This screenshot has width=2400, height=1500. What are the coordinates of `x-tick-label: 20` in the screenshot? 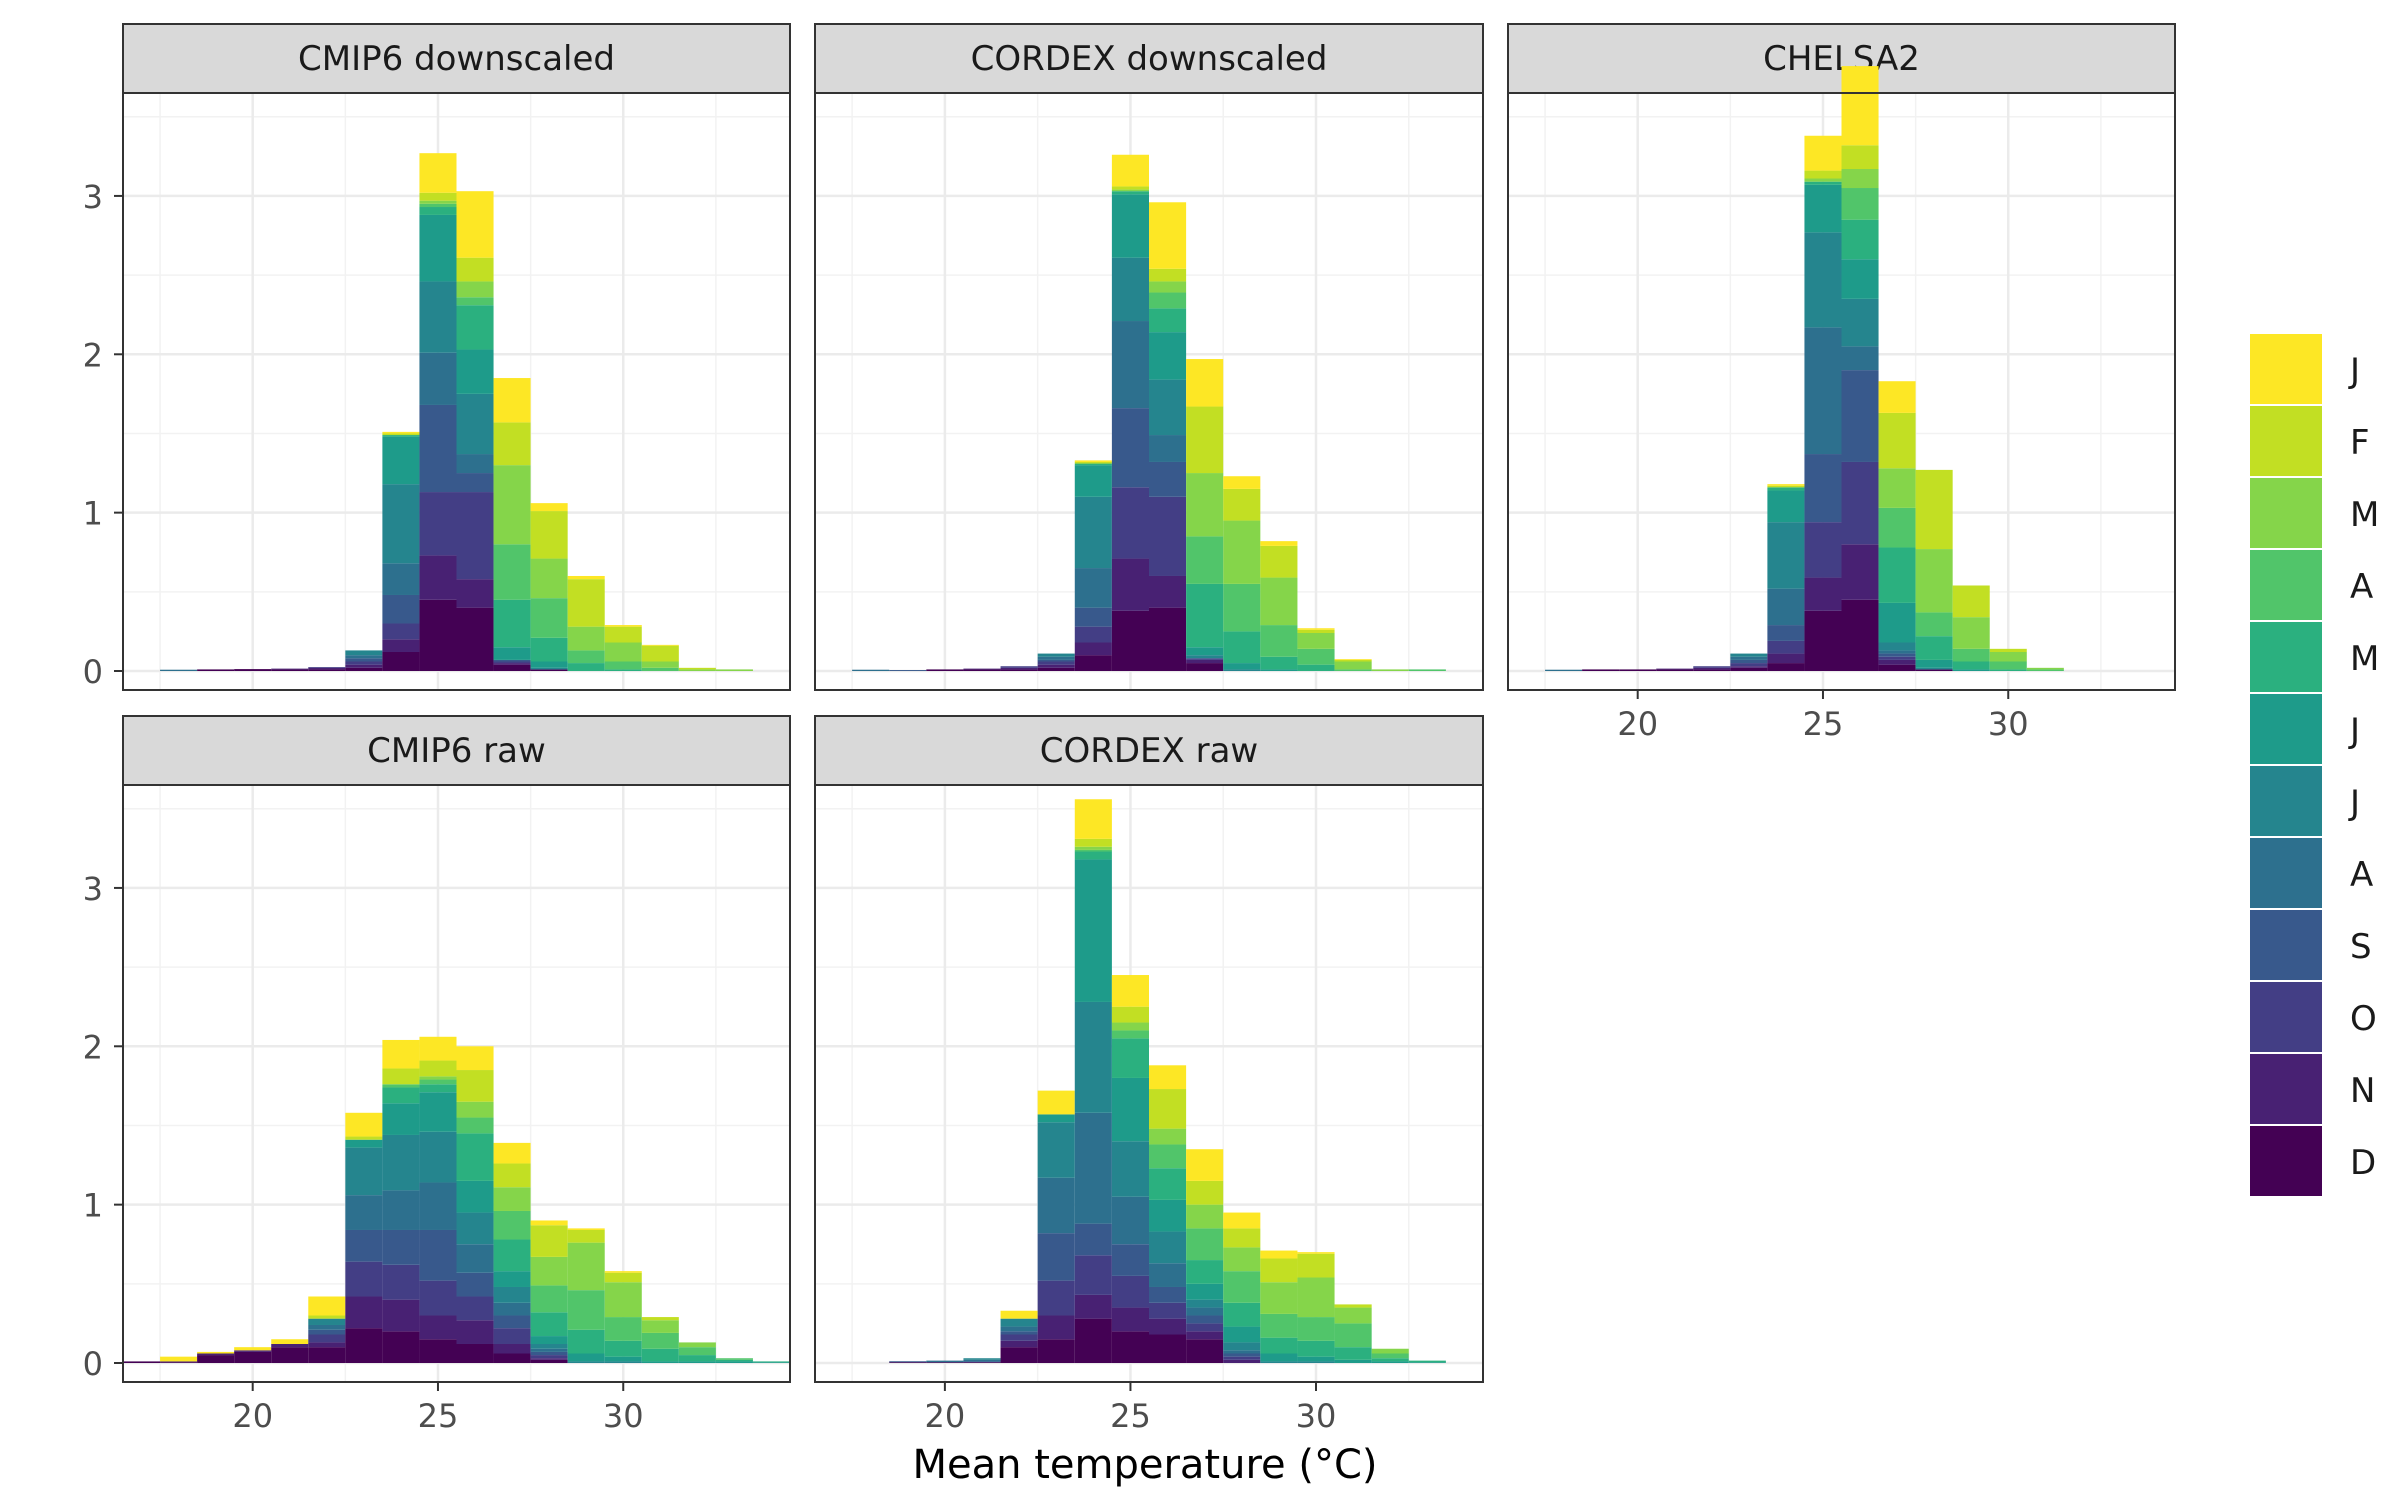 It's located at (945, 1416).